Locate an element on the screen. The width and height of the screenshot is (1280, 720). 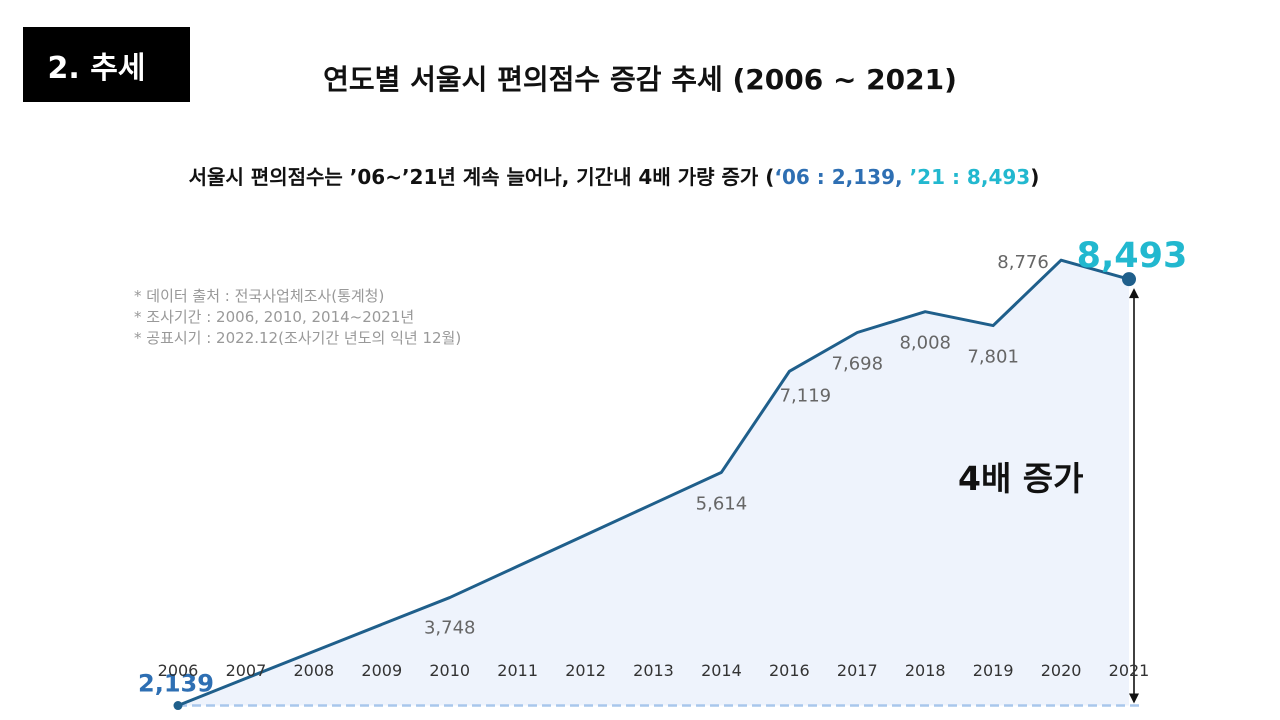
x-tick-label-2017: 2017 is located at coordinates (857, 670).